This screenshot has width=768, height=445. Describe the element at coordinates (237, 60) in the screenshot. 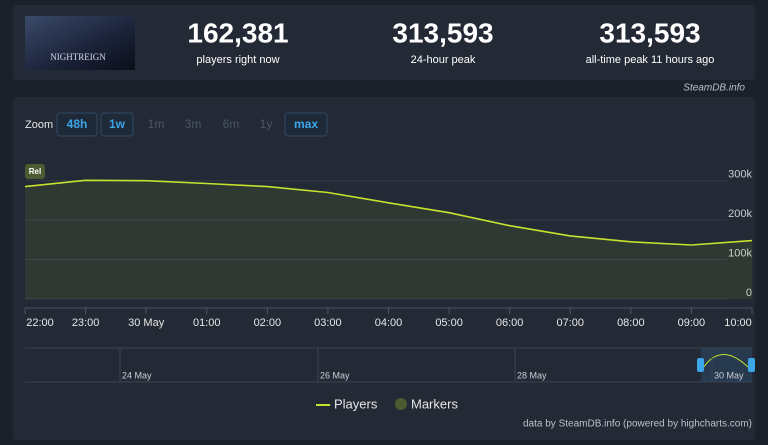

I see `stat-label: players right now` at that location.